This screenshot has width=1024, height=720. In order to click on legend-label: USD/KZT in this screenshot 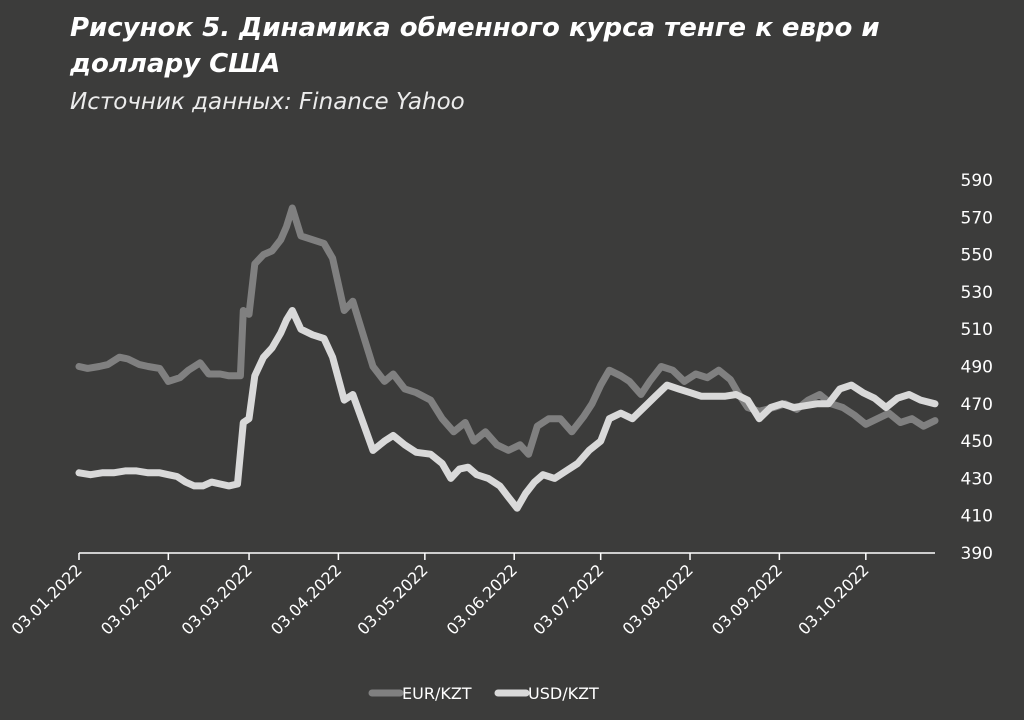, I will do `click(563, 693)`.